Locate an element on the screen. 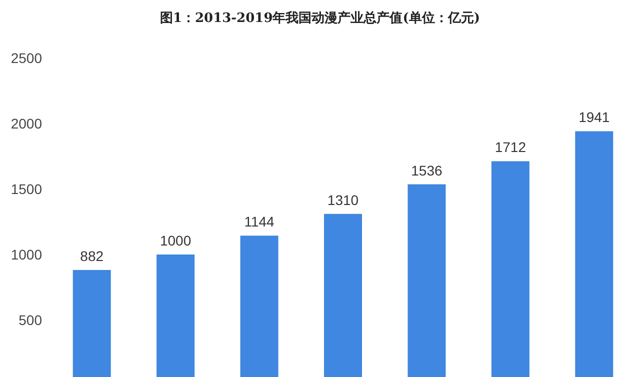  y-tick-label: 2500 is located at coordinates (26, 58).